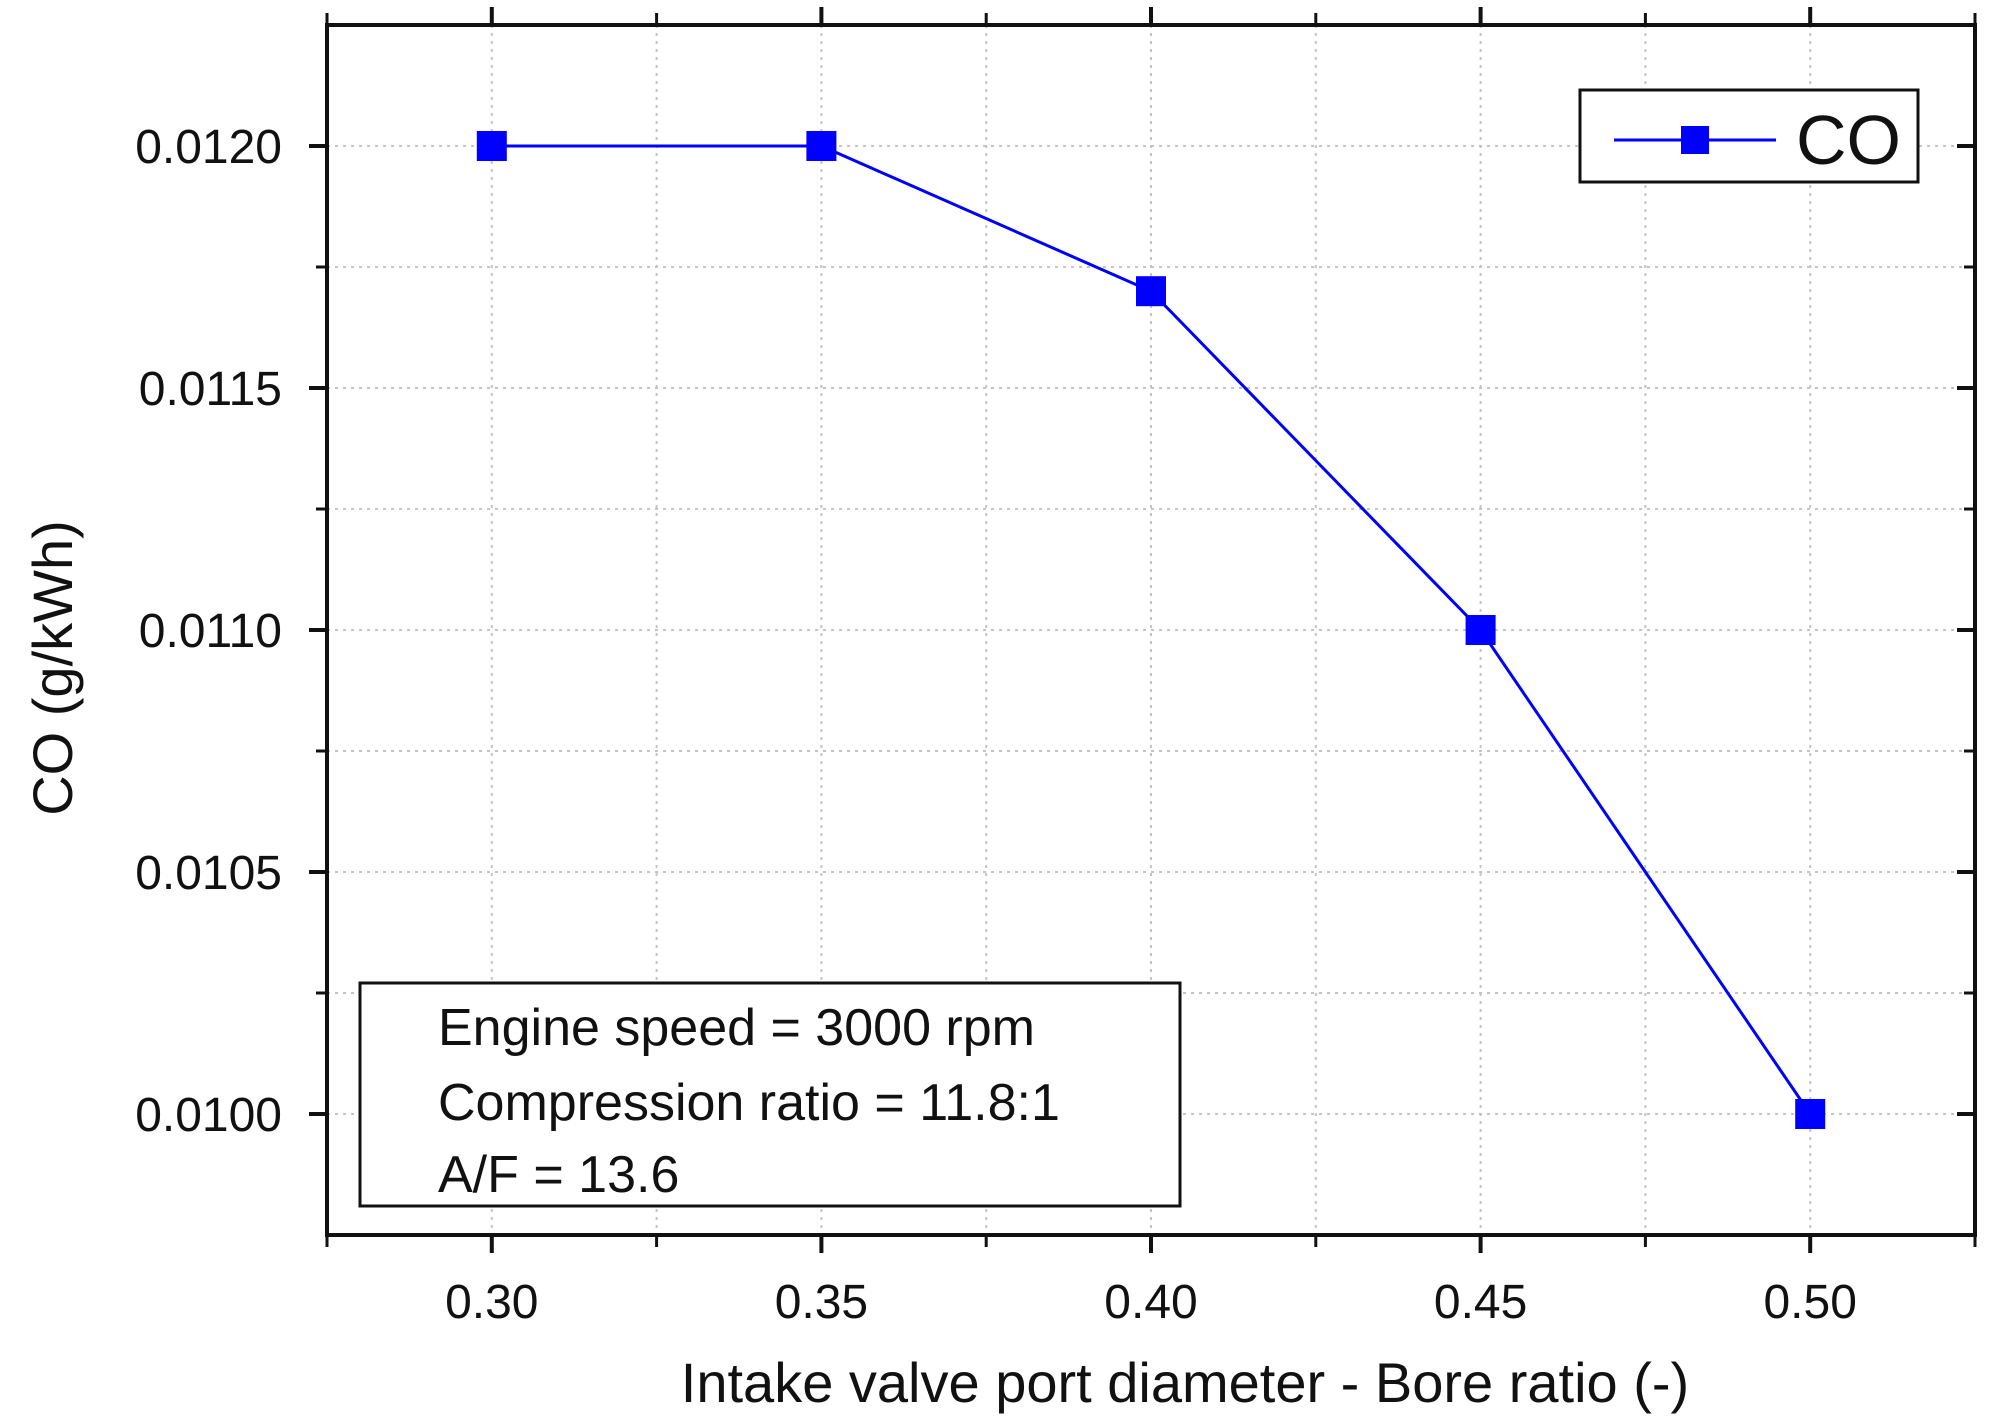 The height and width of the screenshot is (1427, 1997). I want to click on y-tick-label: 0.0100, so click(208, 1115).